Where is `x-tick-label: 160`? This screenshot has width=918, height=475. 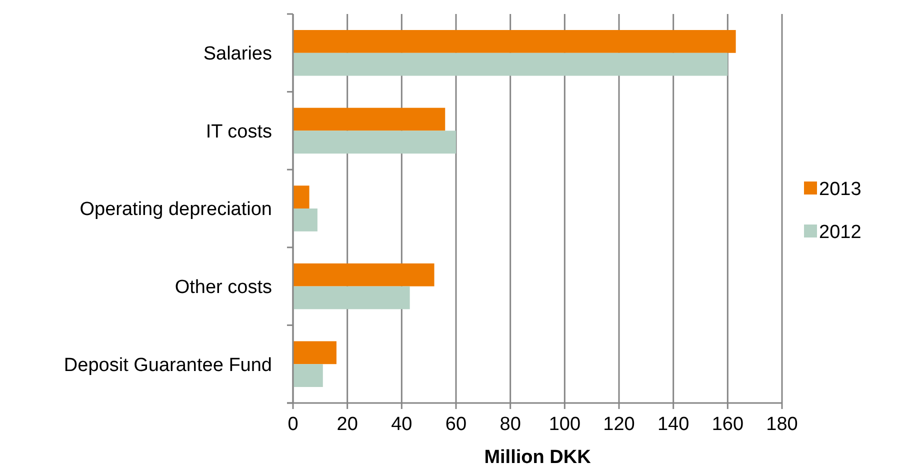
x-tick-label: 160 is located at coordinates (728, 424).